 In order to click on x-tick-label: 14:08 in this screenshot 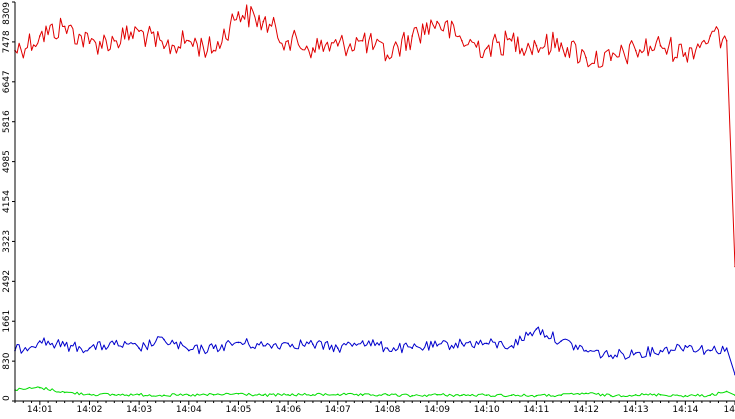, I will do `click(387, 410)`.